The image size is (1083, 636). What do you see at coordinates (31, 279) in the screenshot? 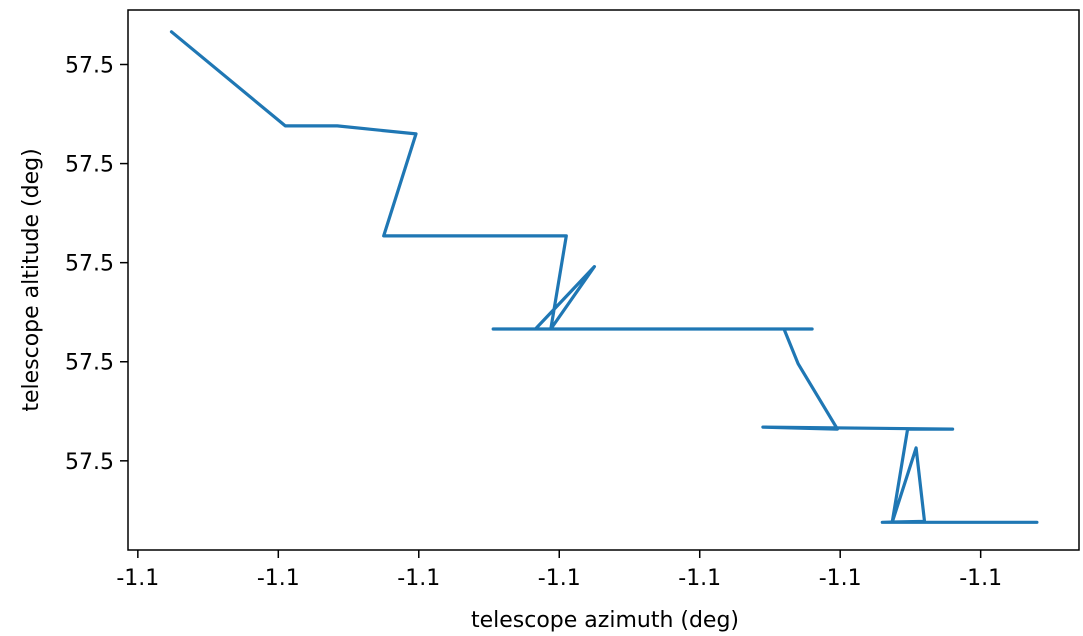
I see `y-axis-label: telescope altitude (deg)` at bounding box center [31, 279].